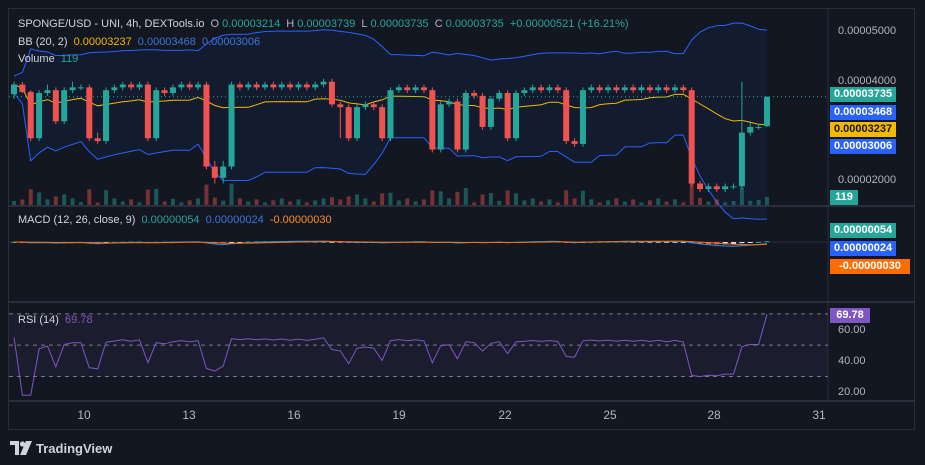 This screenshot has height=465, width=925. I want to click on bb-label: BB (20, 2), so click(43, 42).